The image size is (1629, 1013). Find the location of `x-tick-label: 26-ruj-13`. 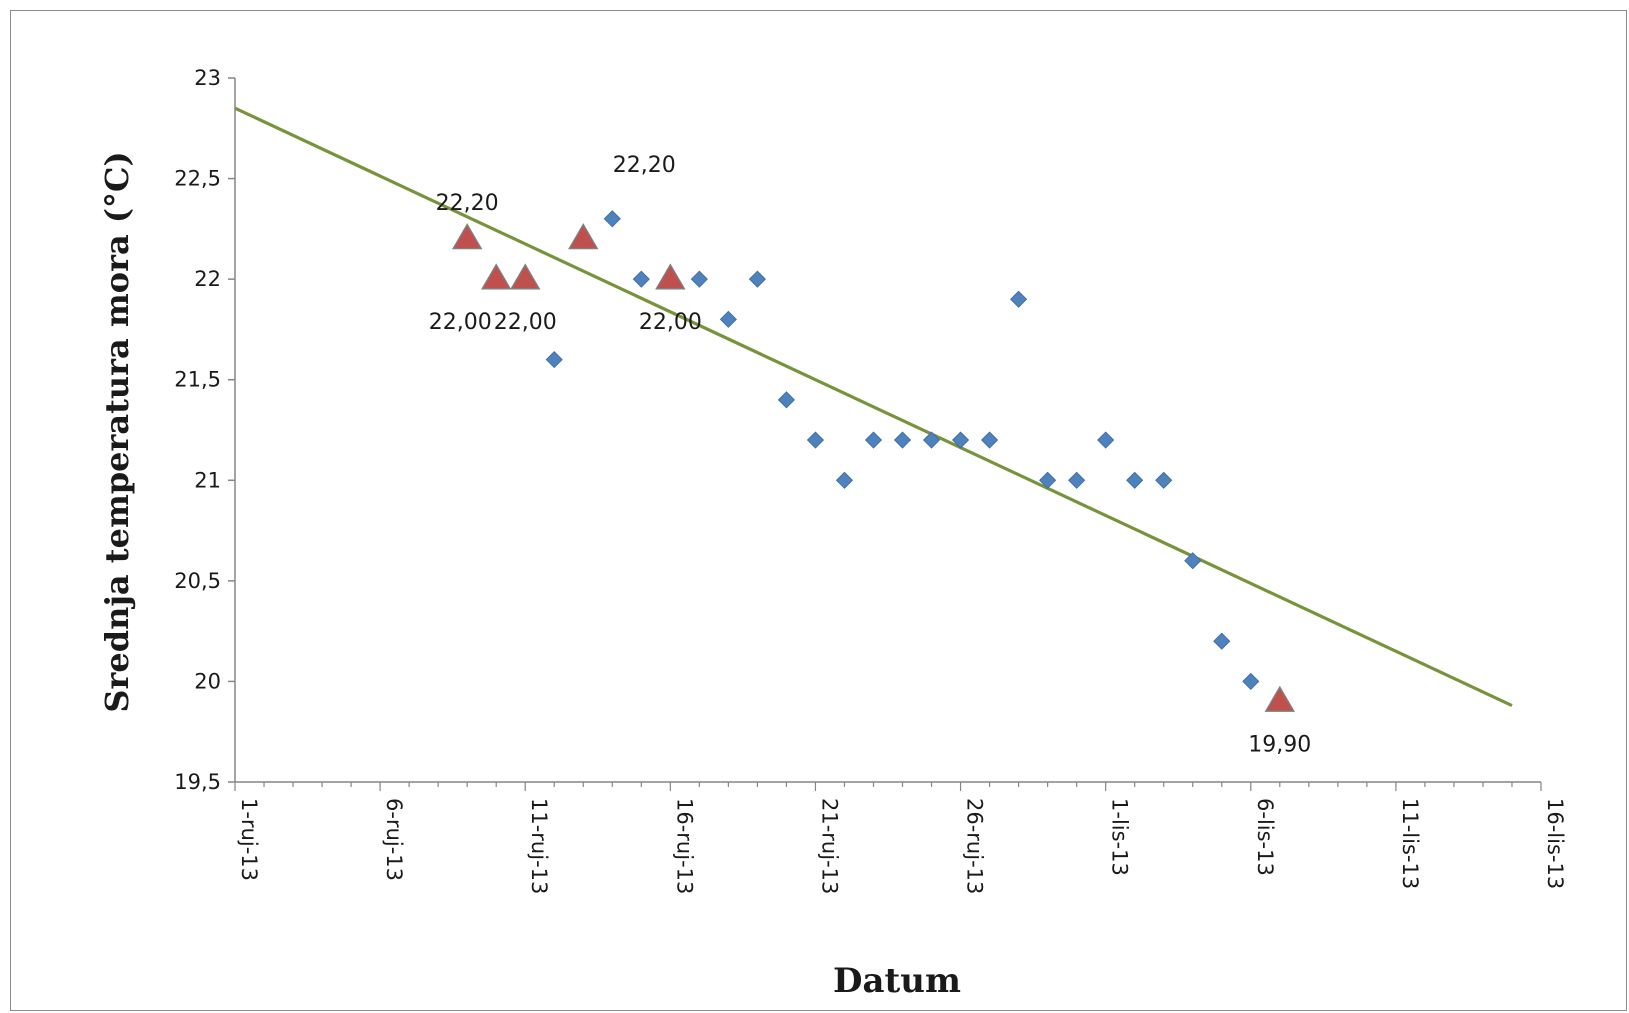

x-tick-label: 26-ruj-13 is located at coordinates (975, 846).